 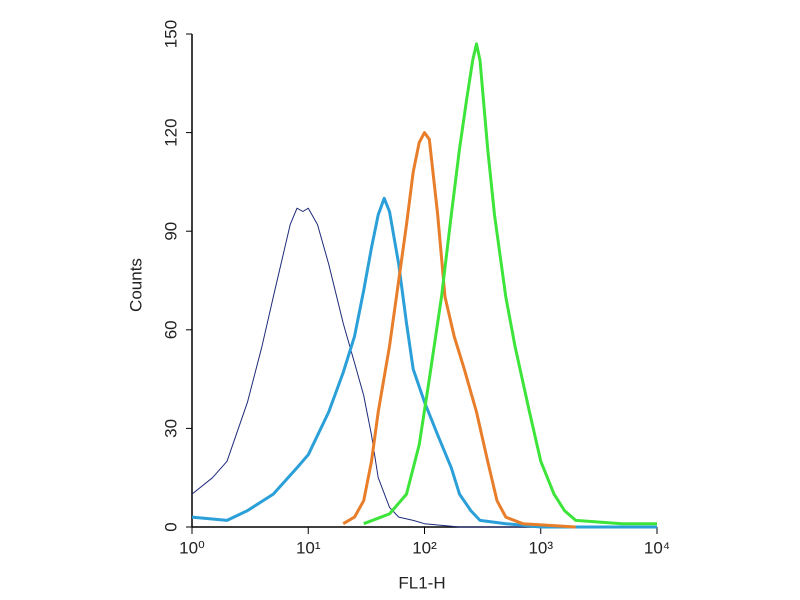 I want to click on x-tick-label: 10¹, so click(x=308, y=547).